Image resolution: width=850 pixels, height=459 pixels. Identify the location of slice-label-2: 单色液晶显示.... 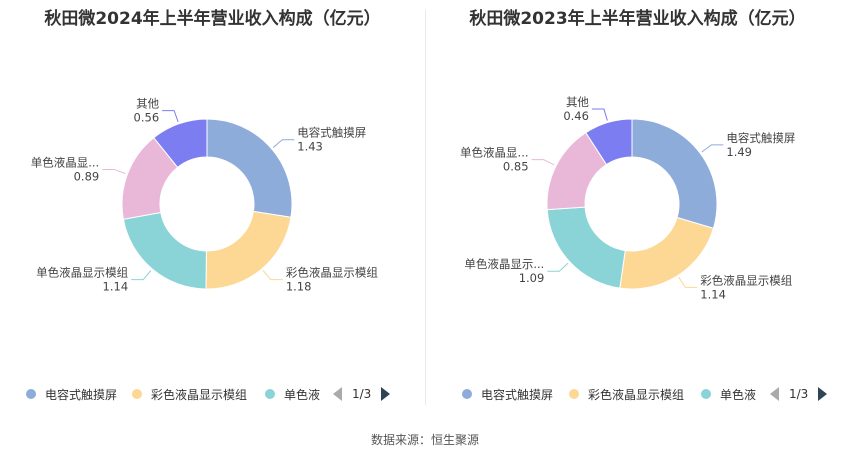
(504, 264).